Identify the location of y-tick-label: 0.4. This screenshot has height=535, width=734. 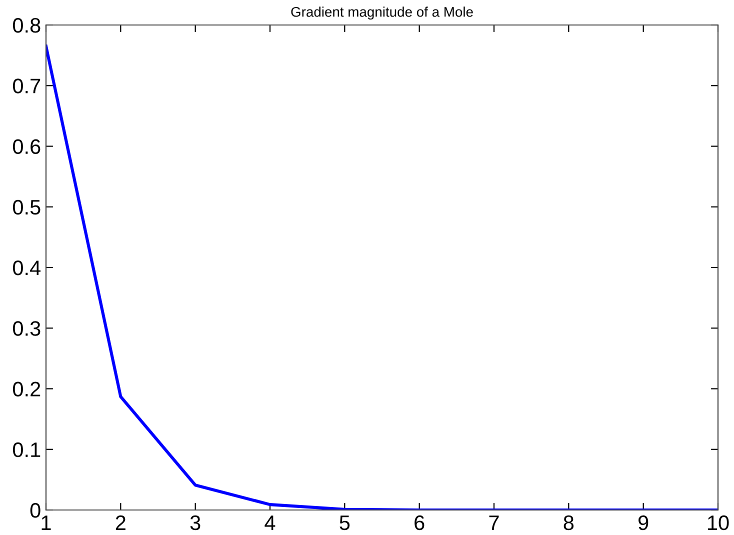
(26, 268).